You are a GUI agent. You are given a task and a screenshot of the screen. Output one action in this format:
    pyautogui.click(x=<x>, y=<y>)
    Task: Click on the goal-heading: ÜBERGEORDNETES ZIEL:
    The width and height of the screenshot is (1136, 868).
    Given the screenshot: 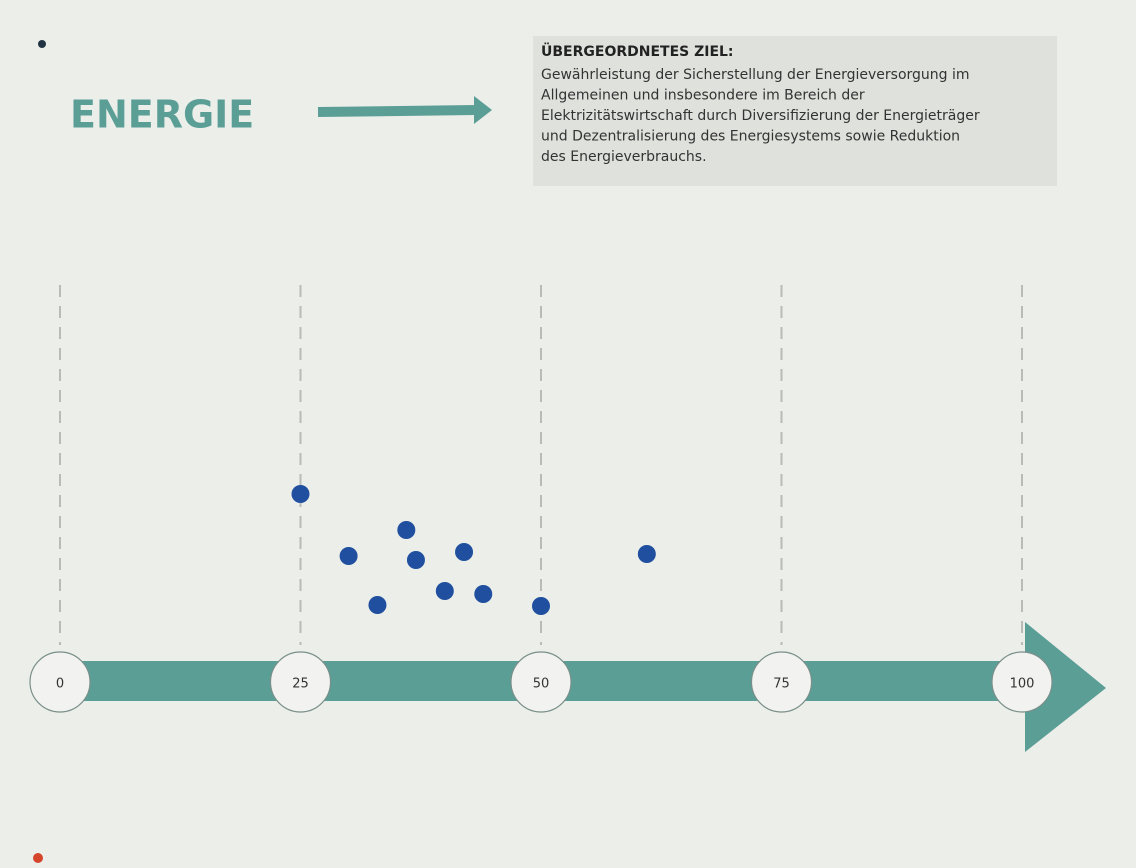 What is the action you would take?
    pyautogui.click(x=637, y=51)
    